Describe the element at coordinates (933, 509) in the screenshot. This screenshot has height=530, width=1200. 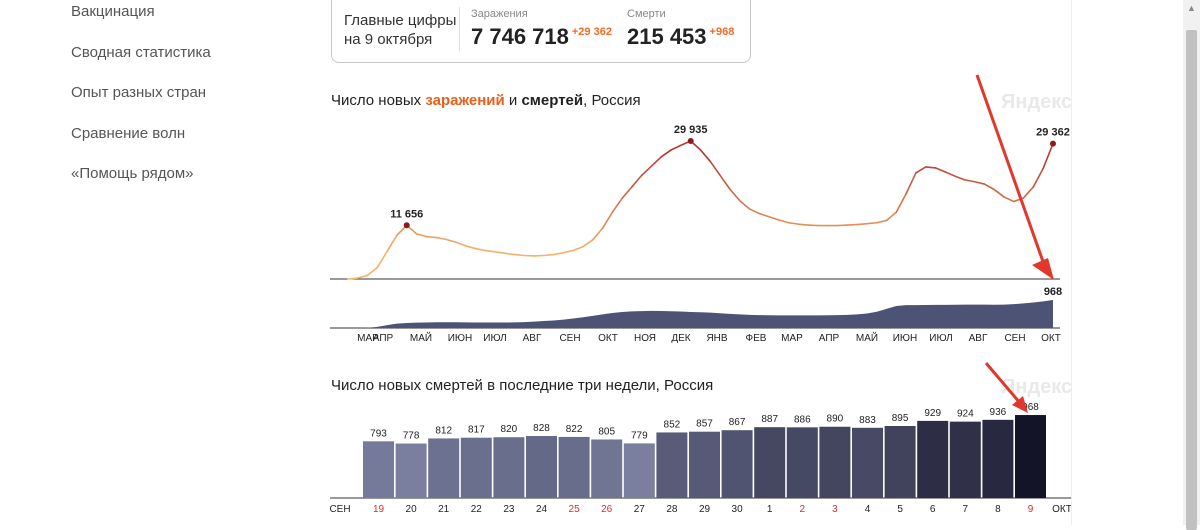
I see `day-tick-label: 6` at that location.